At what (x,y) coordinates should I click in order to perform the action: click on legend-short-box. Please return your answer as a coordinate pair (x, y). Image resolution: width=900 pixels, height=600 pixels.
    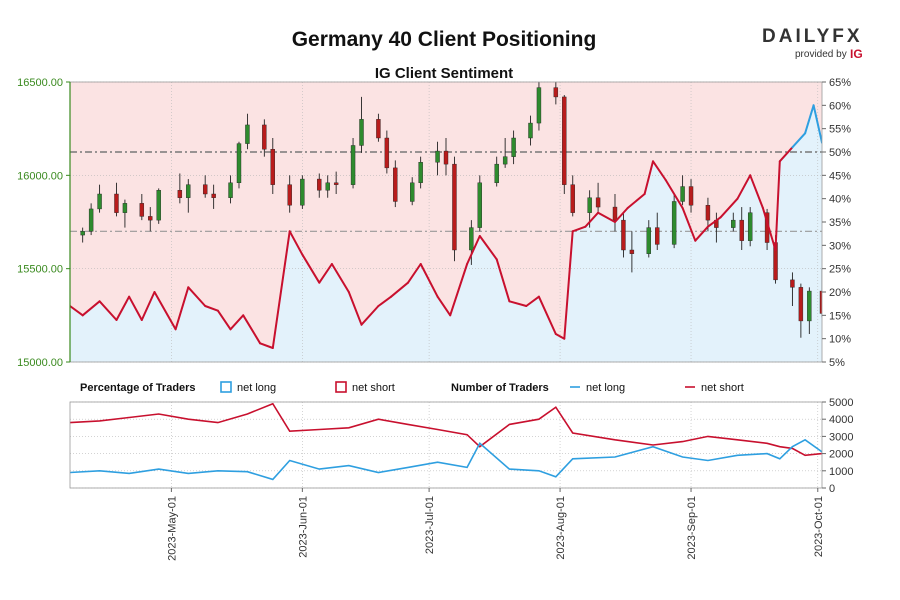
    Looking at the image, I should click on (341, 387).